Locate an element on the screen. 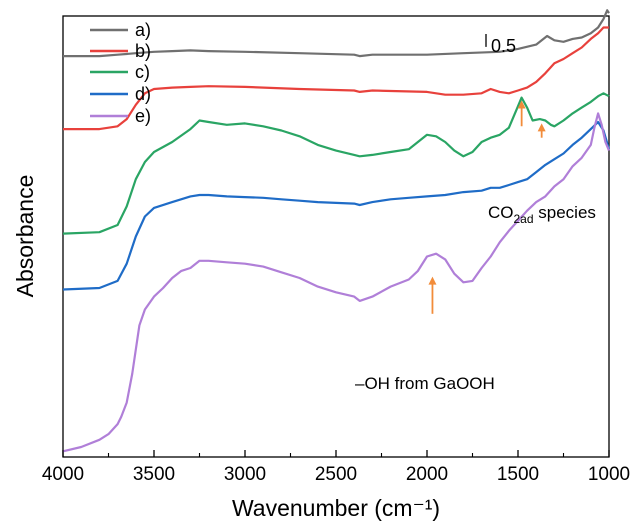 This screenshot has height=529, width=636. oh-annotation: –OH from GaOOH is located at coordinates (425, 383).